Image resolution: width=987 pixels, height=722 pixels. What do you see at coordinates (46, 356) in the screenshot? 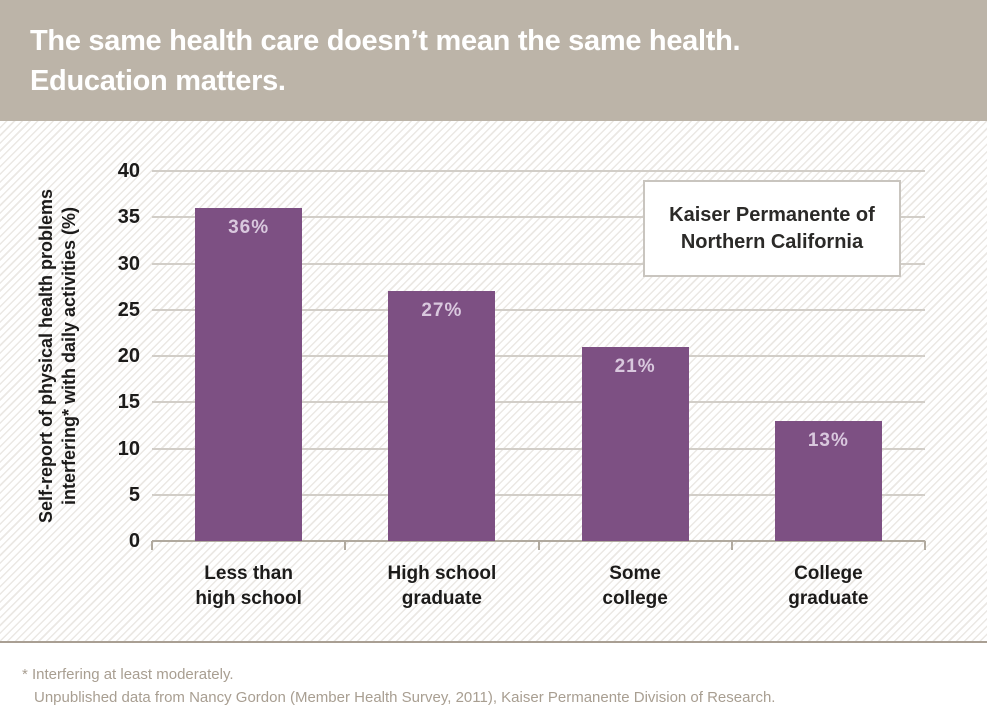
I see `y-axis-title-line1: Self-report of physical health problems` at bounding box center [46, 356].